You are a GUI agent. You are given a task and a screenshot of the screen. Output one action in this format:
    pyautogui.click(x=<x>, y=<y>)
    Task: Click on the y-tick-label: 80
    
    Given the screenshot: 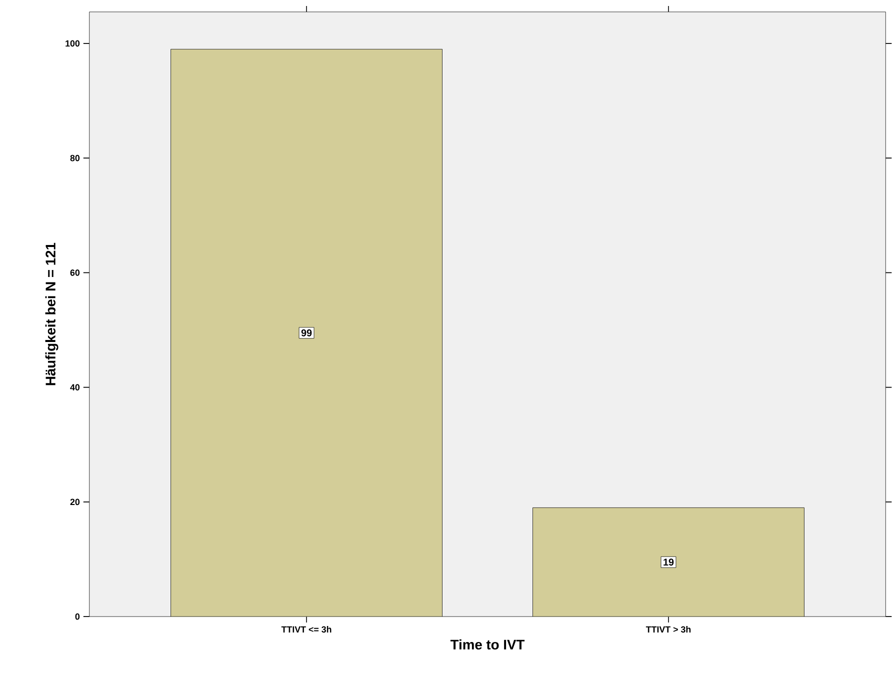 What is the action you would take?
    pyautogui.click(x=75, y=158)
    